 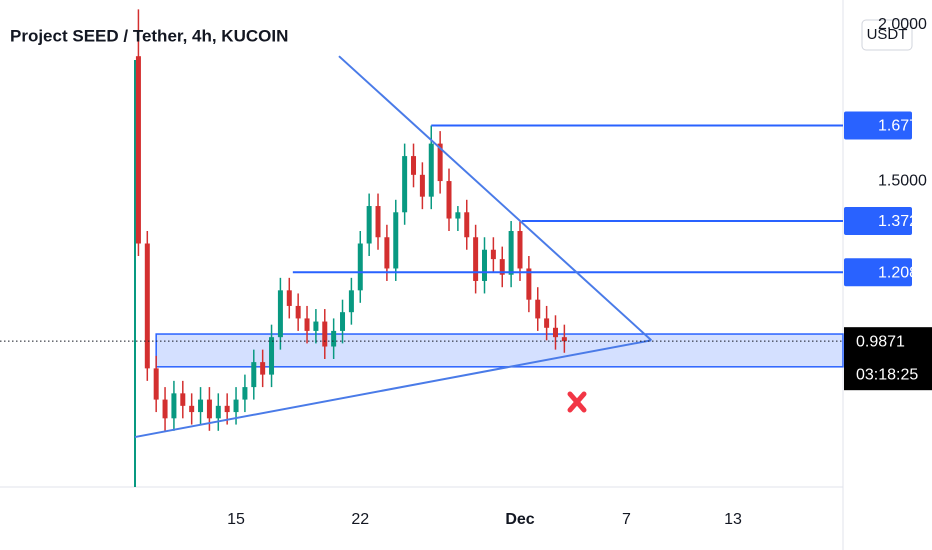 I want to click on currency-button-label: USDT, so click(x=887, y=34).